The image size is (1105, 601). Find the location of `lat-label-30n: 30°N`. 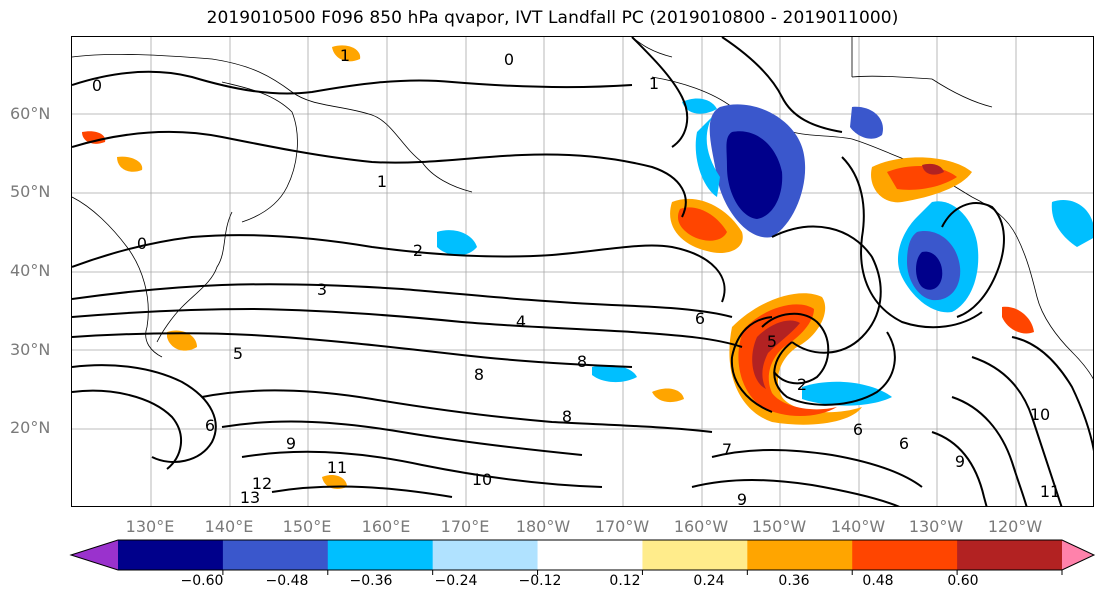

lat-label-30n: 30°N is located at coordinates (30, 349).